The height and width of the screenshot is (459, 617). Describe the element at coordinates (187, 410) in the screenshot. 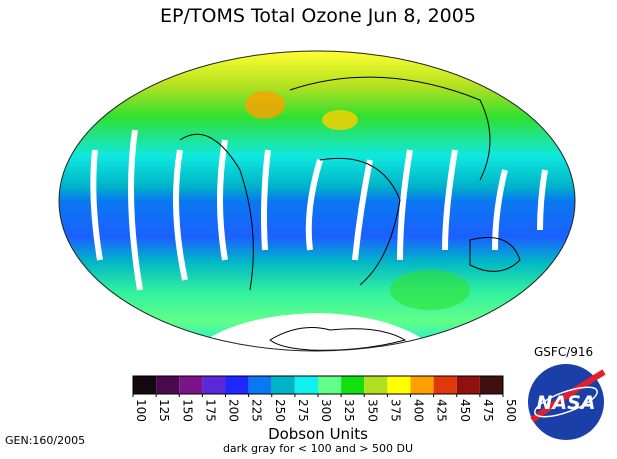

I see `colorbar-tick-label: 150` at that location.